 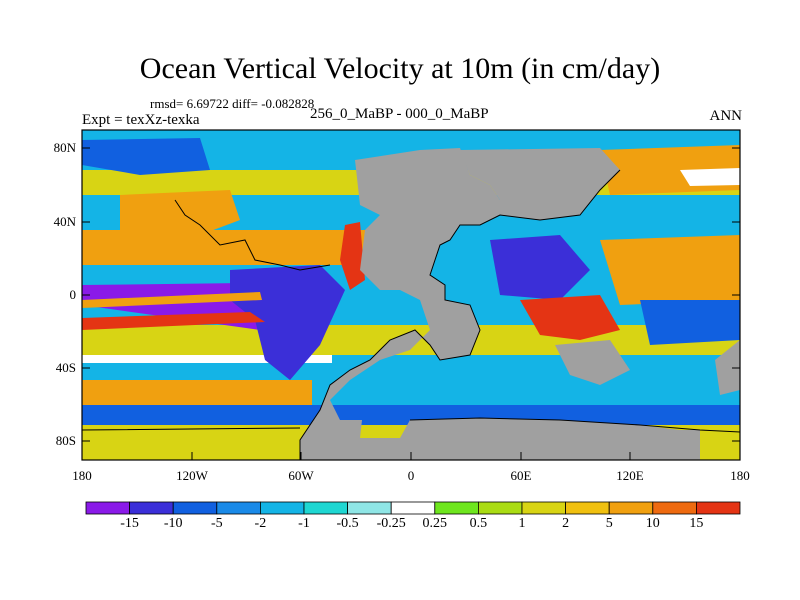 I want to click on colorbar, so click(x=413, y=508).